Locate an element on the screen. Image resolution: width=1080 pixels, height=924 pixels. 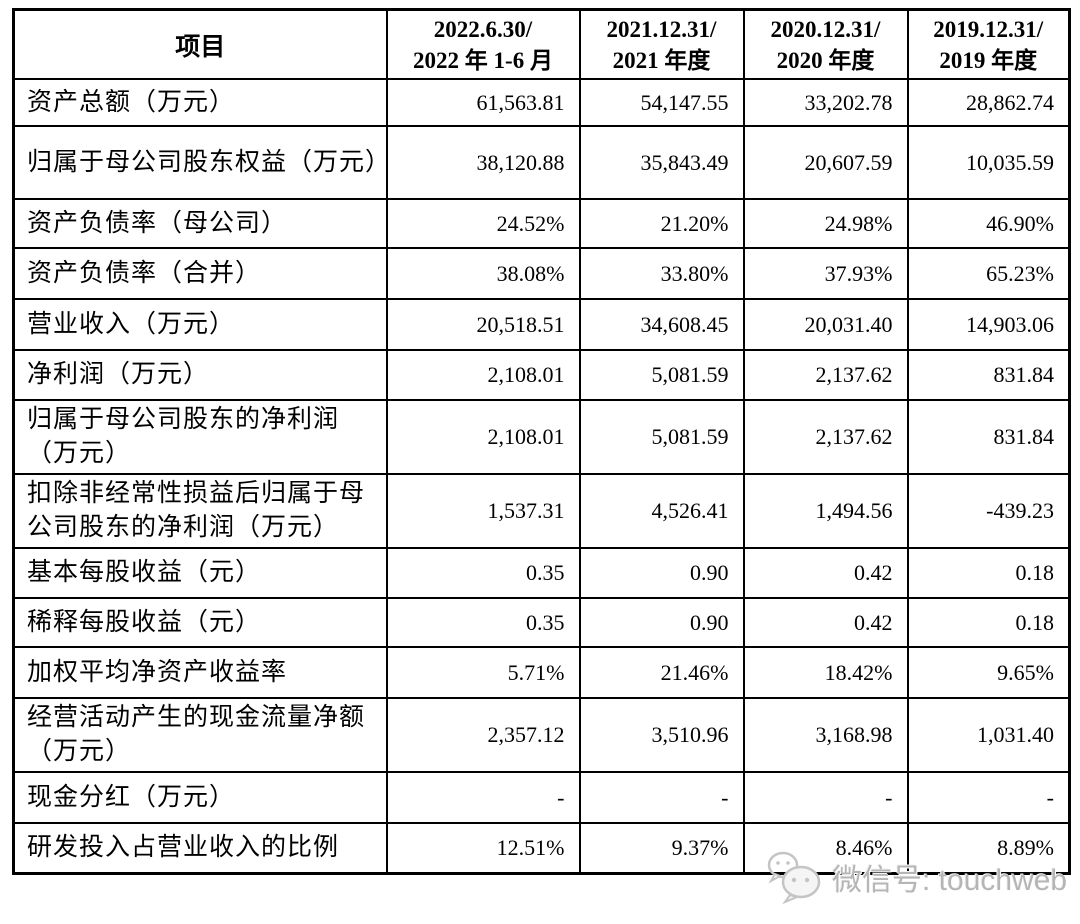
header-period-line2: 2021 年度 is located at coordinates (661, 60).